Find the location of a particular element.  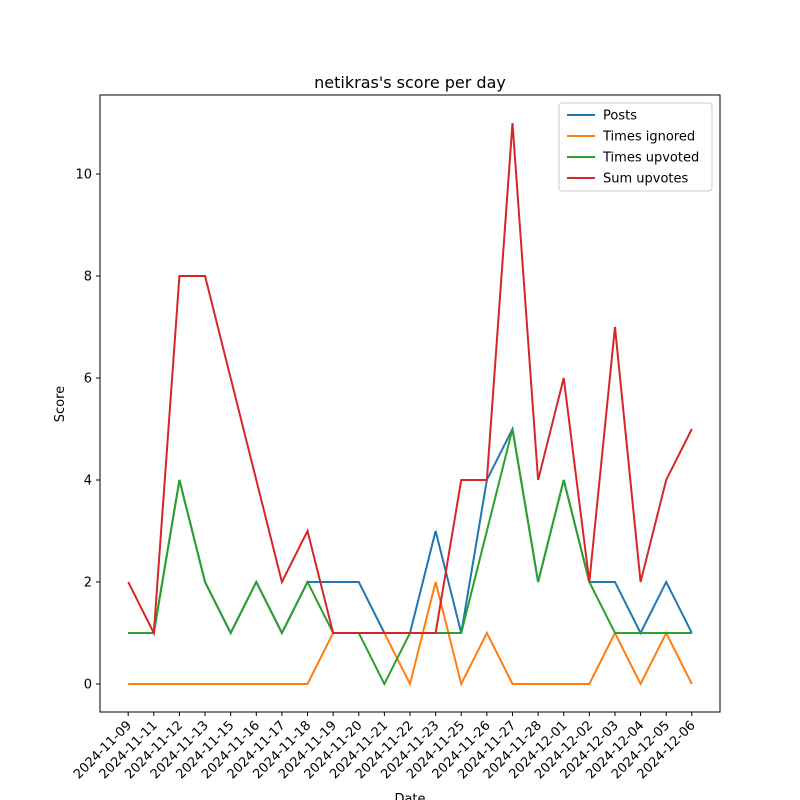

y-tick-label: 6 is located at coordinates (88, 379).